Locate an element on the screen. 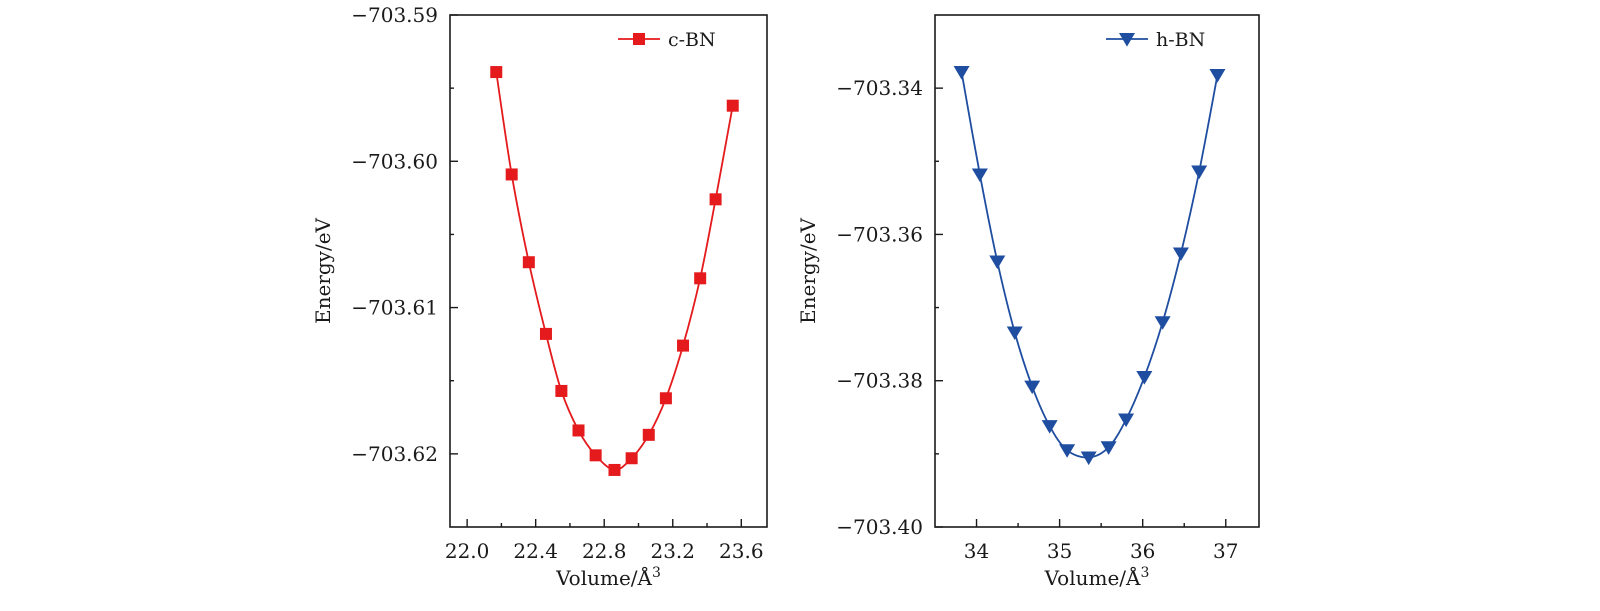 Image resolution: width=1600 pixels, height=611 pixels. x-tick-label: 23.2 is located at coordinates (672, 551).